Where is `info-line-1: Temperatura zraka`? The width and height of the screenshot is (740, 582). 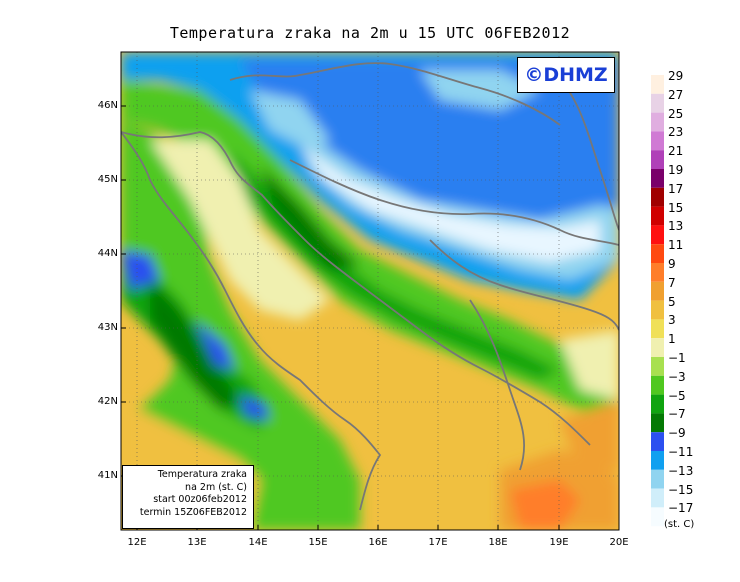 info-line-1: Temperatura zraka is located at coordinates (202, 474).